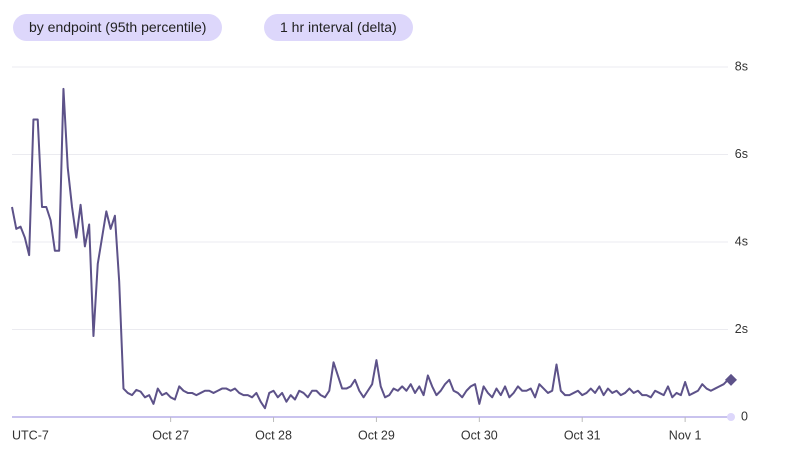 Image resolution: width=791 pixels, height=458 pixels. What do you see at coordinates (744, 416) in the screenshot?
I see `y-tick-label: 0` at bounding box center [744, 416].